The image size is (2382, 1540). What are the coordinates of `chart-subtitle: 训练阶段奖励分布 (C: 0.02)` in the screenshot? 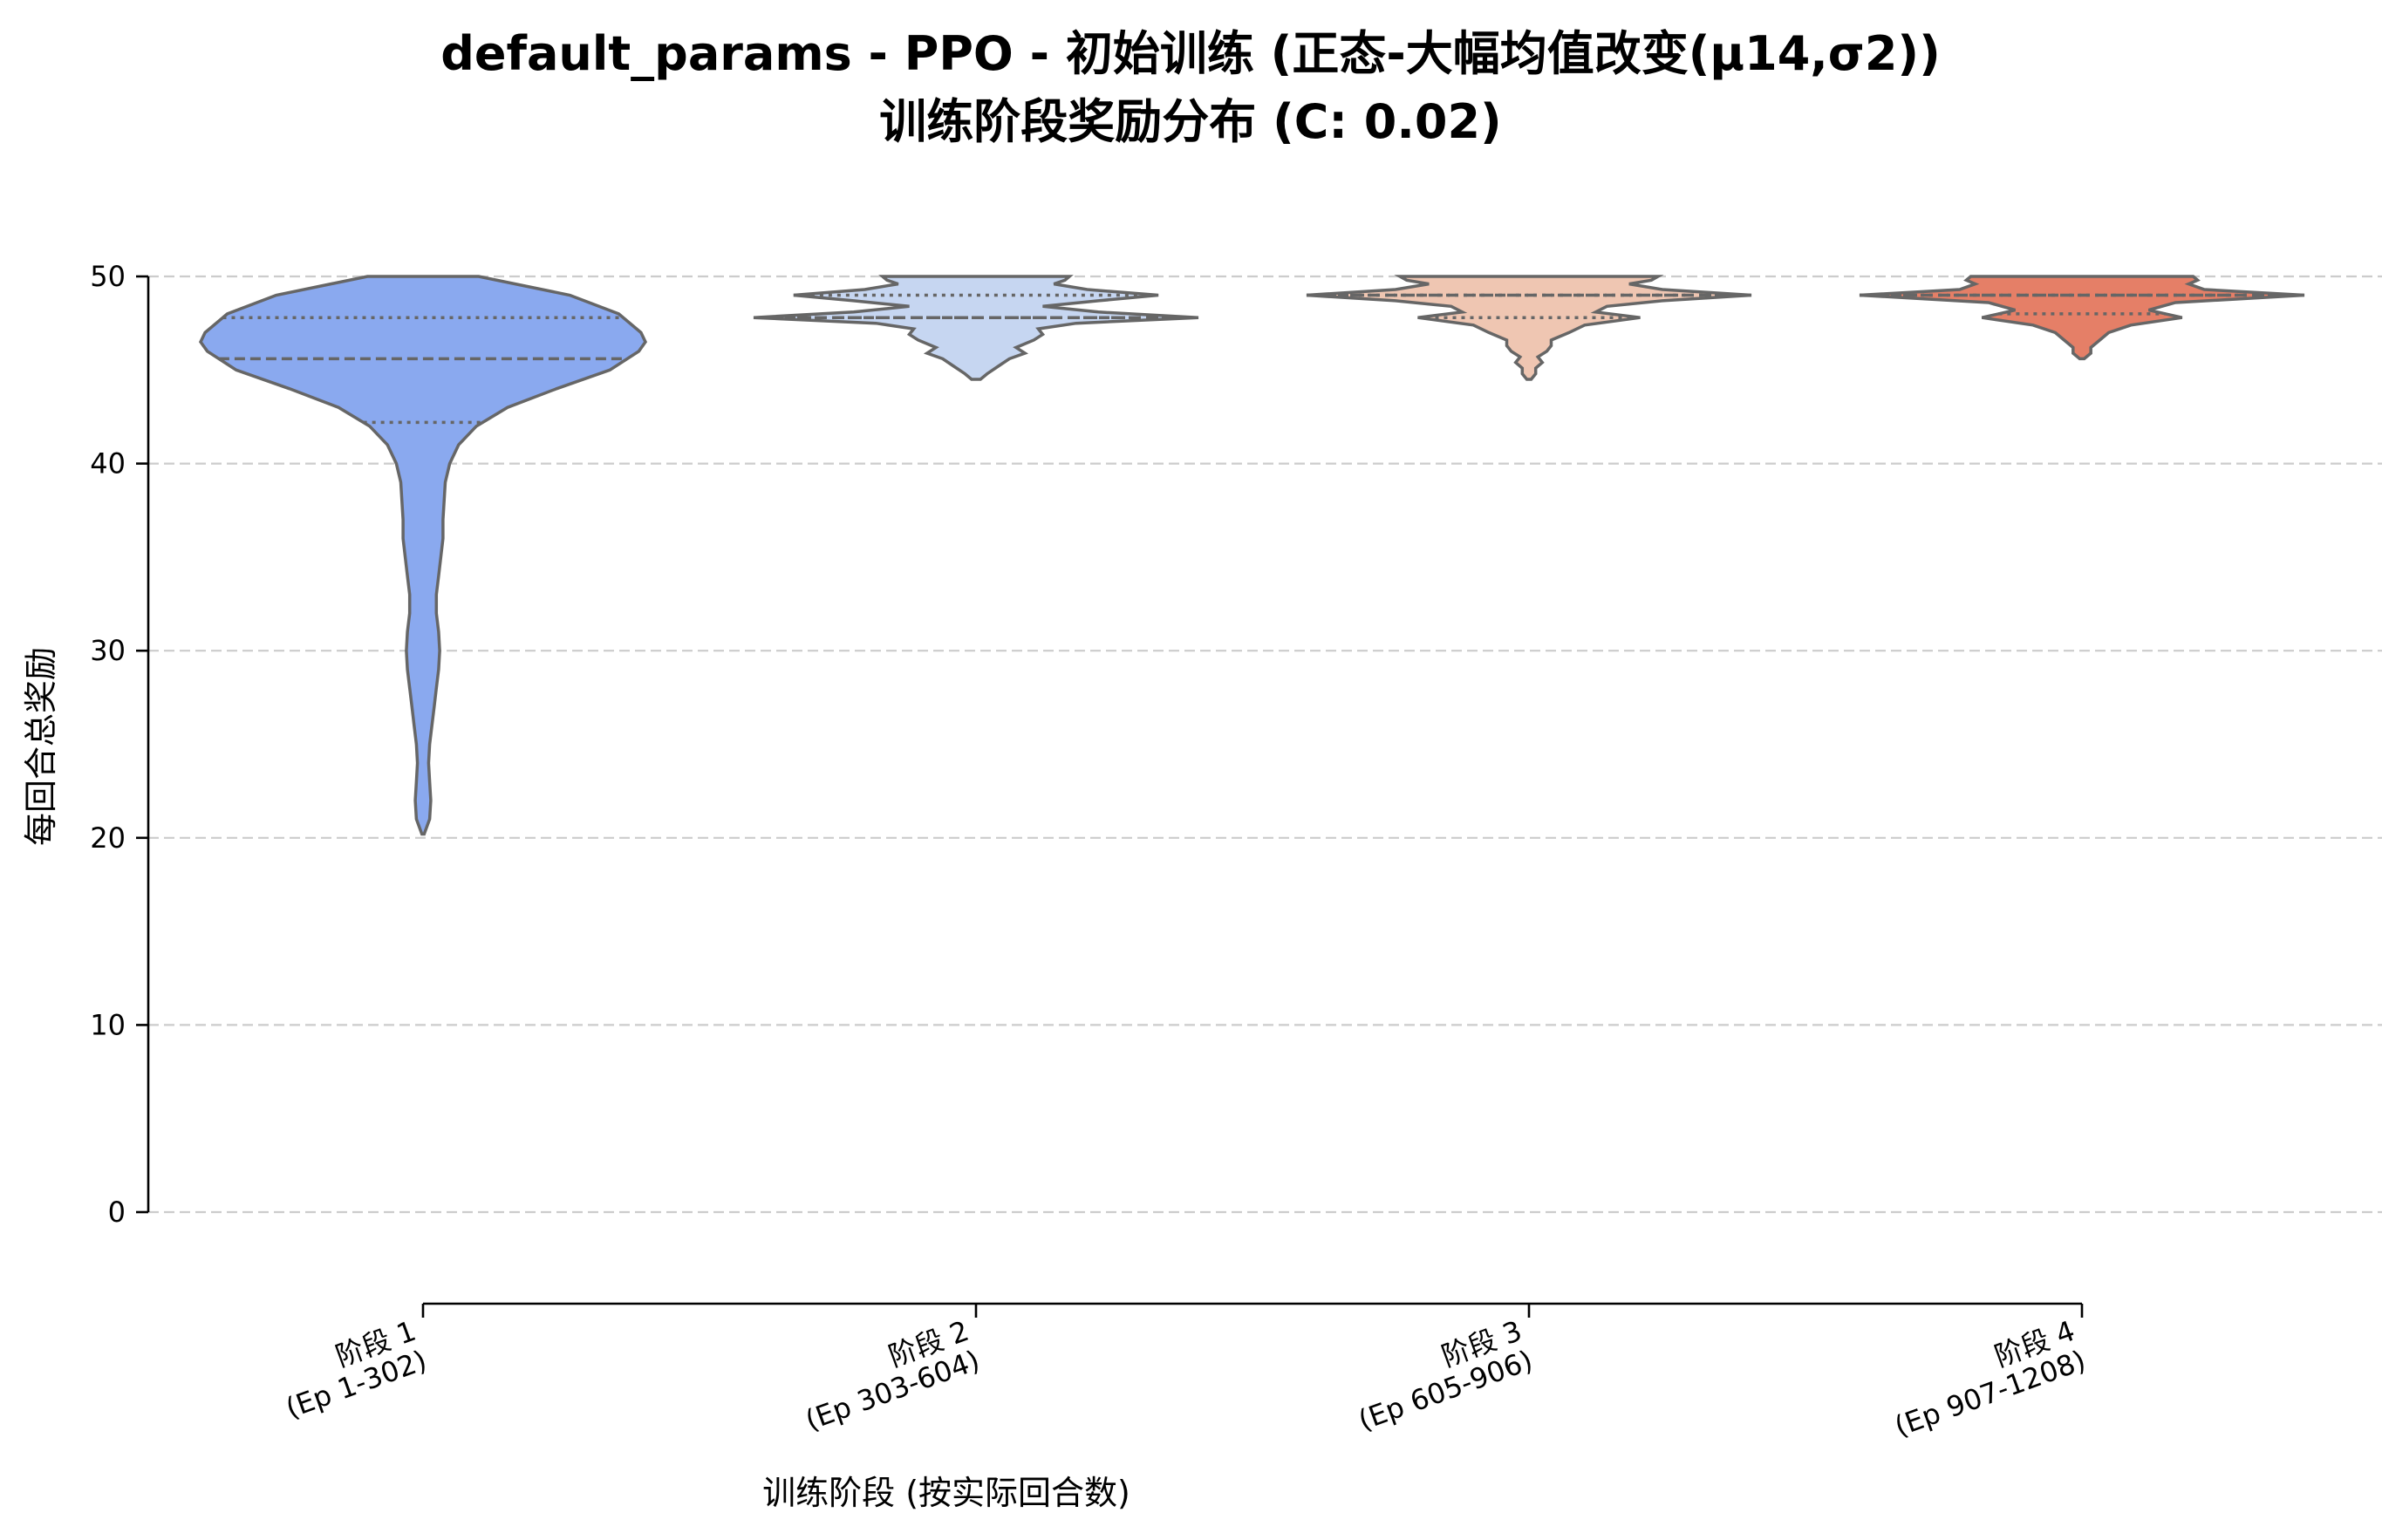 It's located at (1190, 122).